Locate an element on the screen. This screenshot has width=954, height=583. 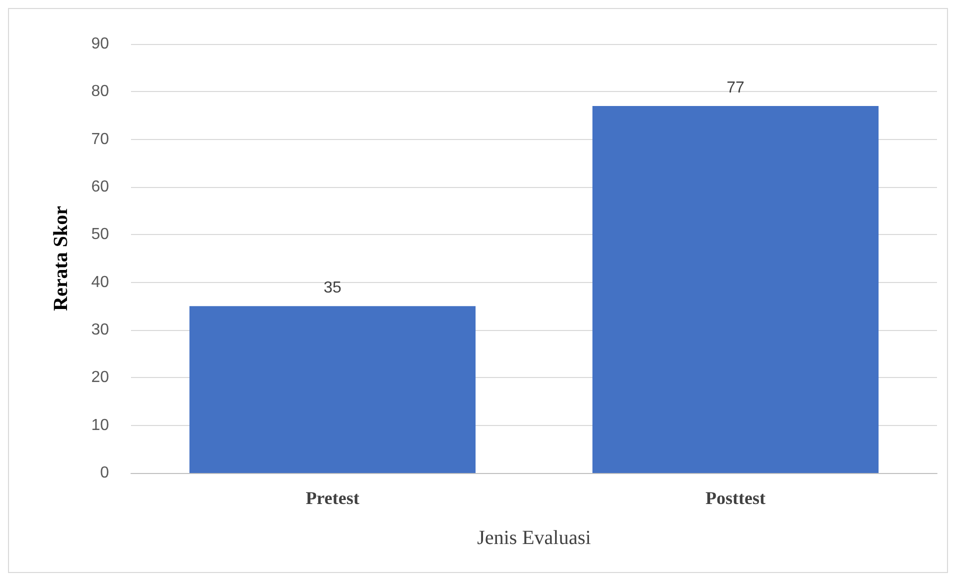
y-tick-label: 50 is located at coordinates (100, 235).